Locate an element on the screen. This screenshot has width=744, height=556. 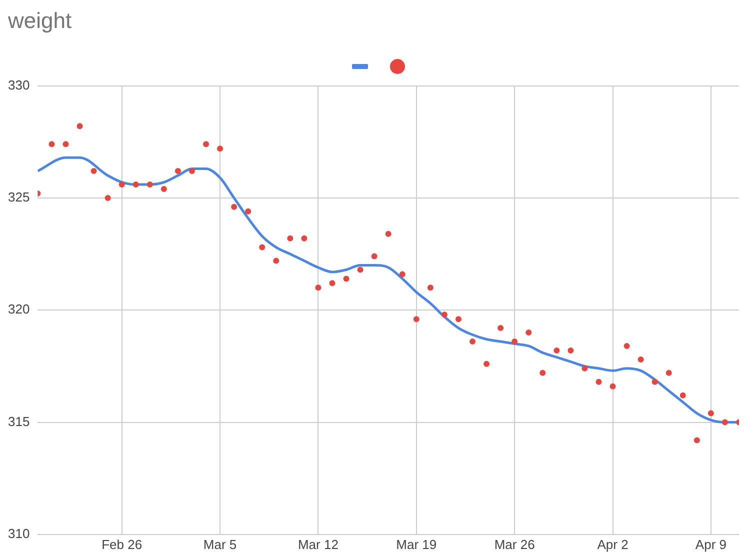
x-tick-label: Mar 19 is located at coordinates (416, 544).